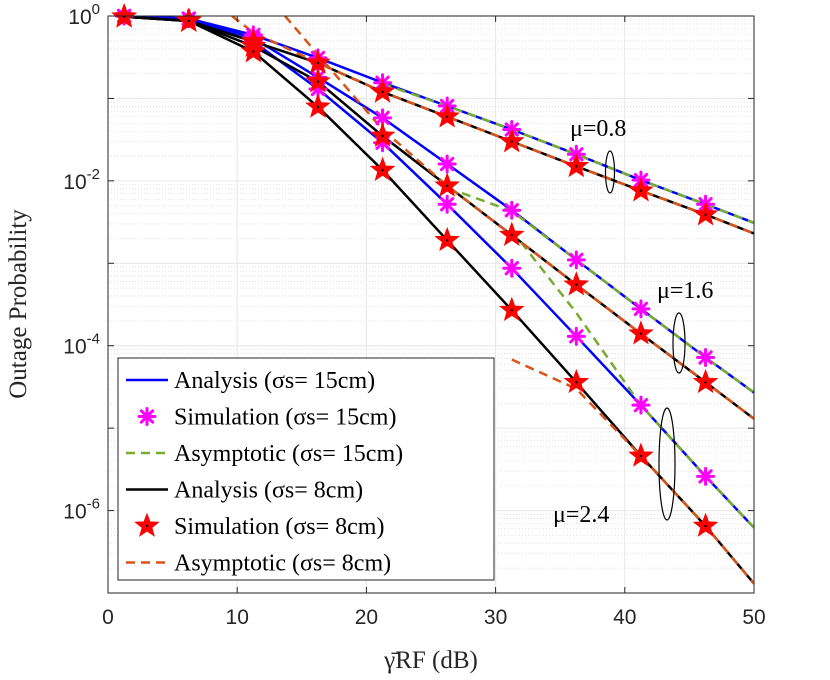 The width and height of the screenshot is (830, 680). I want to click on x-tick-label: 30, so click(495, 617).